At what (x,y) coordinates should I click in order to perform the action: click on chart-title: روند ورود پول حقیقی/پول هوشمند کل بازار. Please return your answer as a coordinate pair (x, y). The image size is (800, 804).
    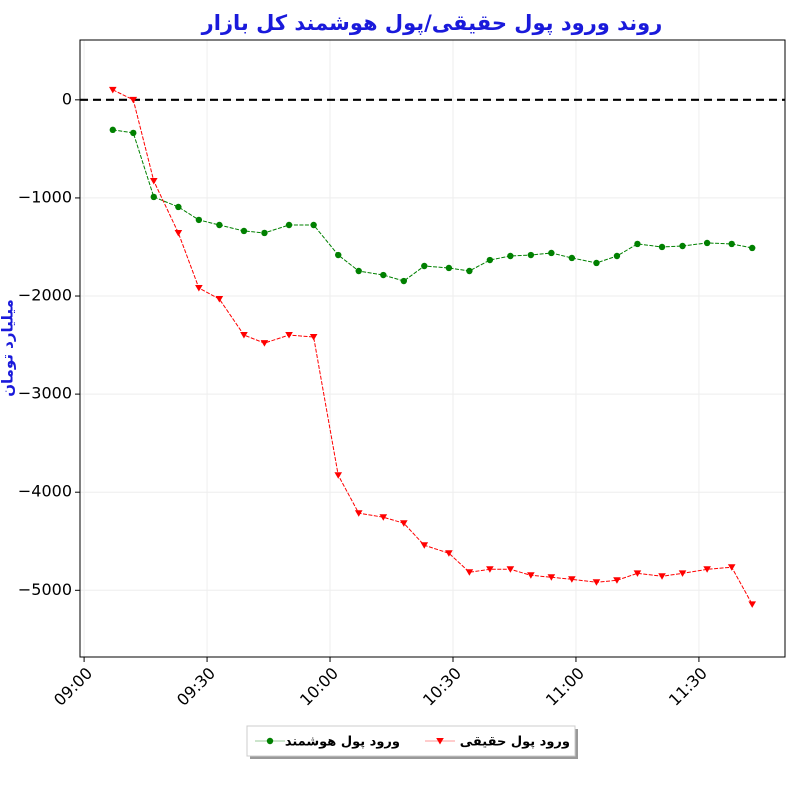
    Looking at the image, I should click on (432, 23).